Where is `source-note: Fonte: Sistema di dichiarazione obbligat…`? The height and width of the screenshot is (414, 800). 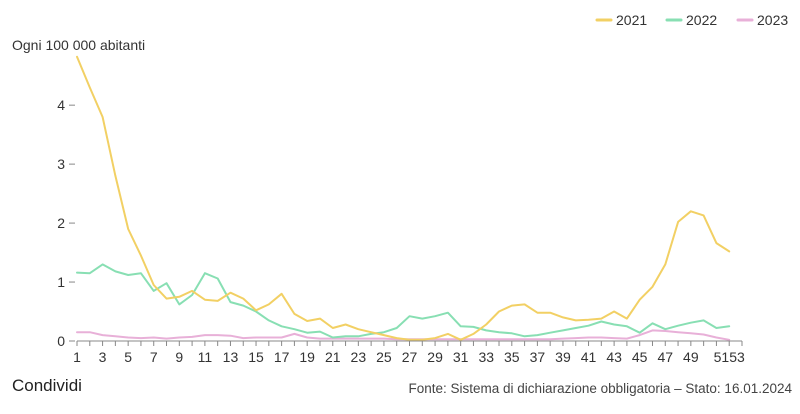
source-note: Fonte: Sistema di dichiarazione obbligat… is located at coordinates (600, 388).